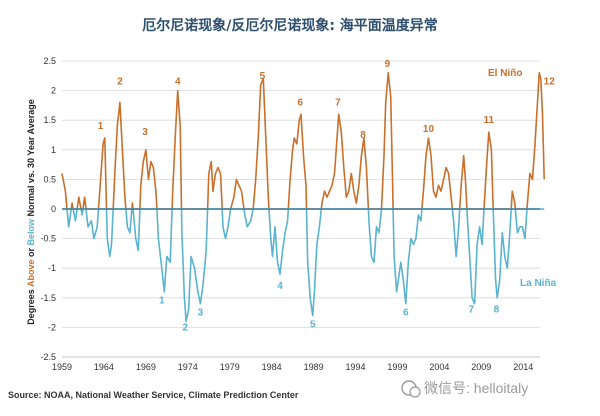 The image size is (600, 416). What do you see at coordinates (53, 209) in the screenshot?
I see `y-tick-label: 0` at bounding box center [53, 209].